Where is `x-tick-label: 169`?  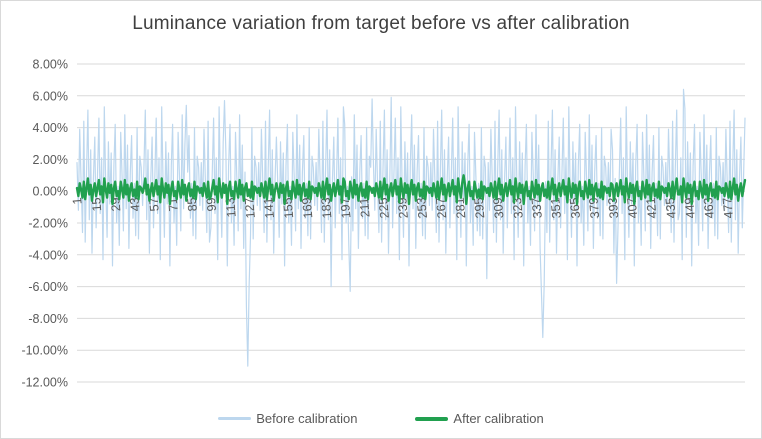
x-tick-label: 169 is located at coordinates (308, 208).